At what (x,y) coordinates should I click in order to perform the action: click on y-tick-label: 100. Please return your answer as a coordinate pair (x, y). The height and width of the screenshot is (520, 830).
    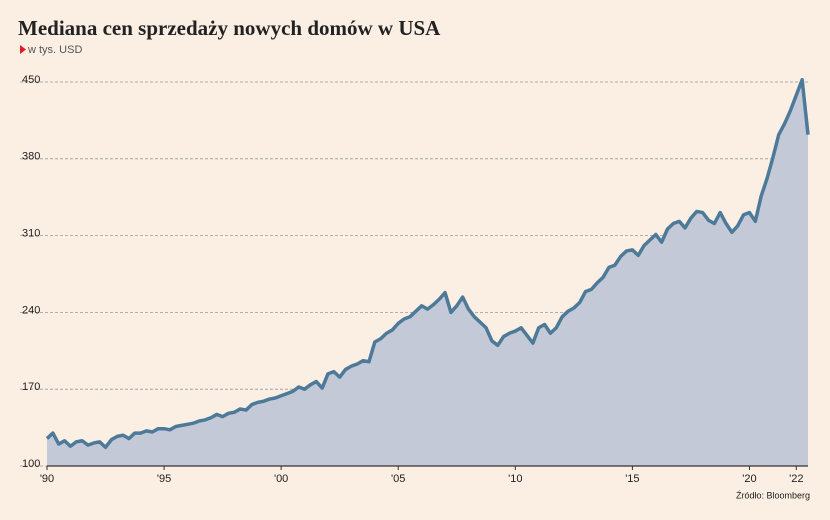
    Looking at the image, I should click on (31, 464).